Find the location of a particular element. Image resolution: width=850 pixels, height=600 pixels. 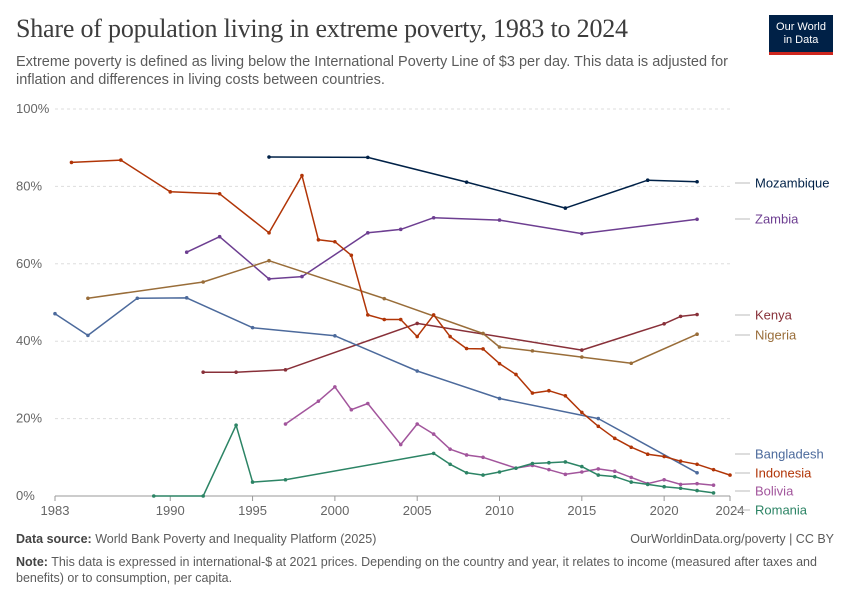

series-label-kenya: Kenya is located at coordinates (774, 315).